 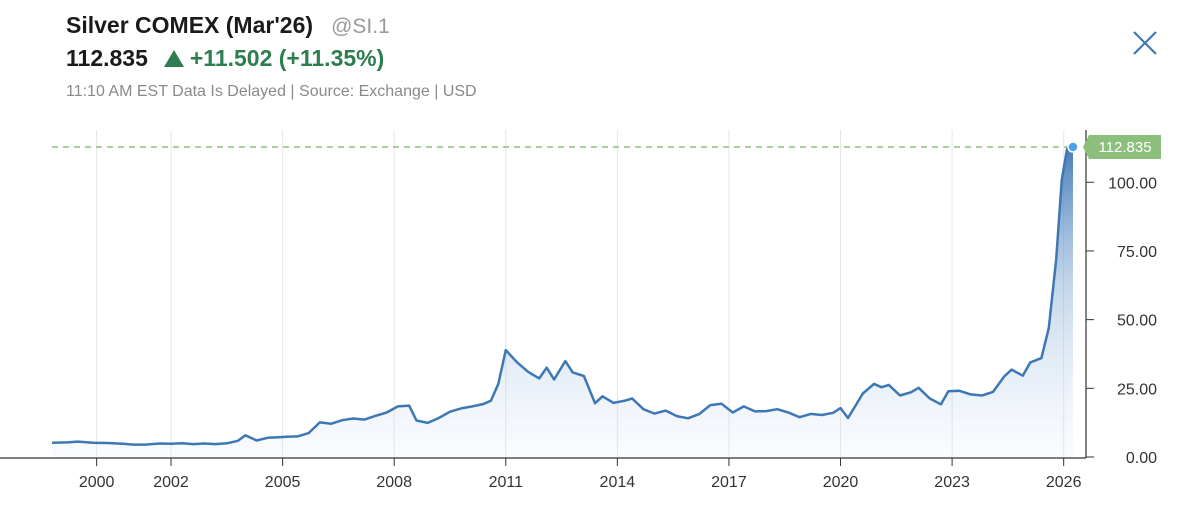 I want to click on x-tick-label: 2020, so click(x=841, y=482).